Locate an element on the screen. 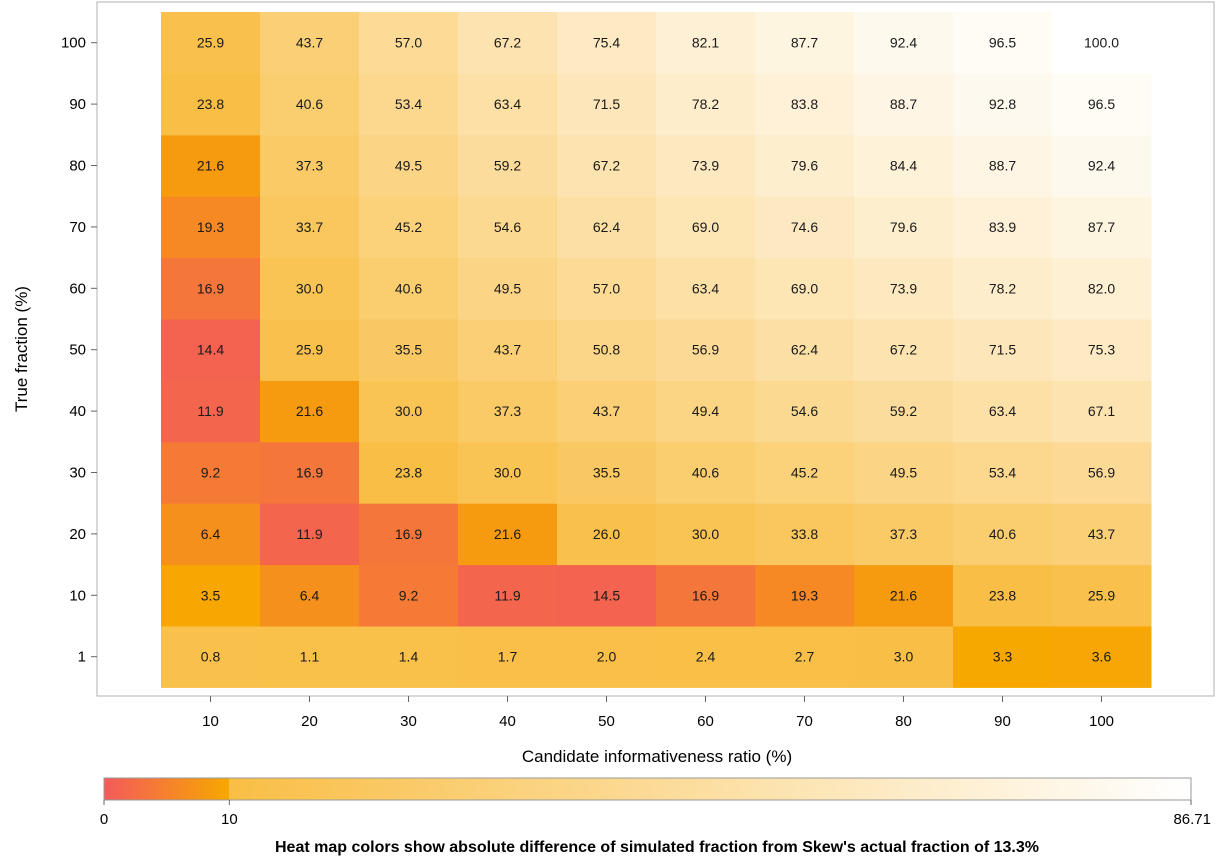 The image size is (1219, 863). colorbar: 0 10 86.71 is located at coordinates (655, 802).